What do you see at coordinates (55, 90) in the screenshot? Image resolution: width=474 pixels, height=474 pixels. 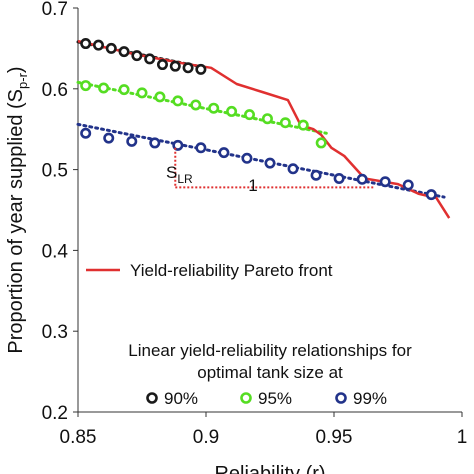 I see `y-tick-label: 0.6` at bounding box center [55, 90].